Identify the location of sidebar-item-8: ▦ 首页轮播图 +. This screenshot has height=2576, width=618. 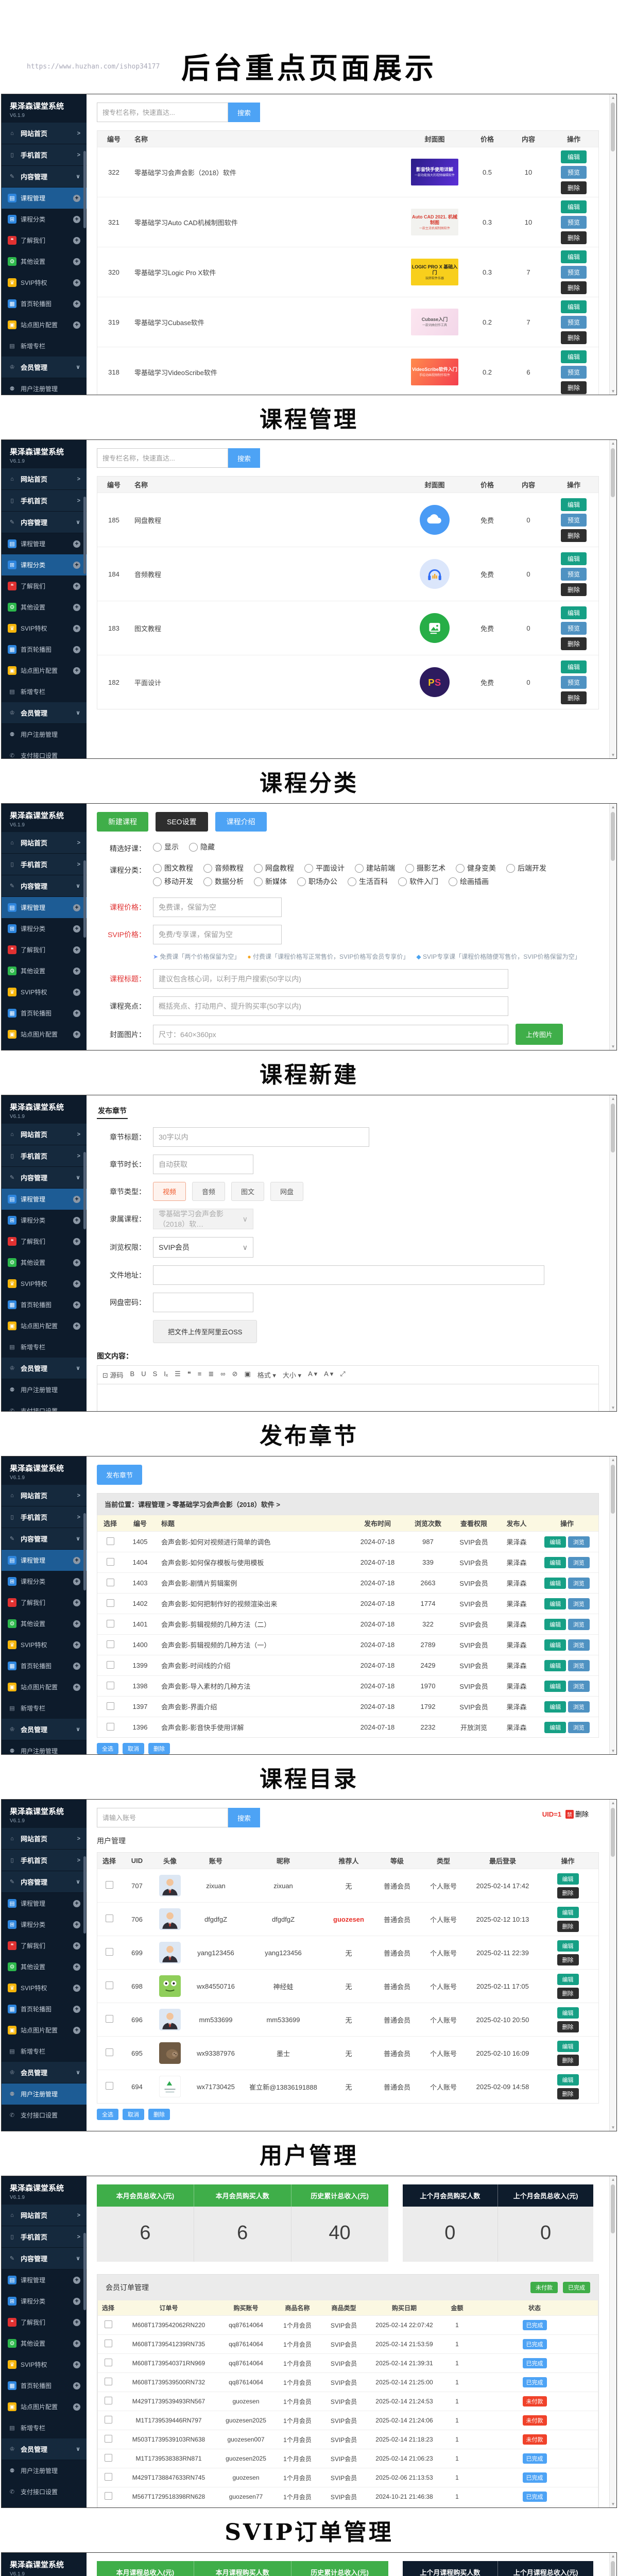
(44, 2009).